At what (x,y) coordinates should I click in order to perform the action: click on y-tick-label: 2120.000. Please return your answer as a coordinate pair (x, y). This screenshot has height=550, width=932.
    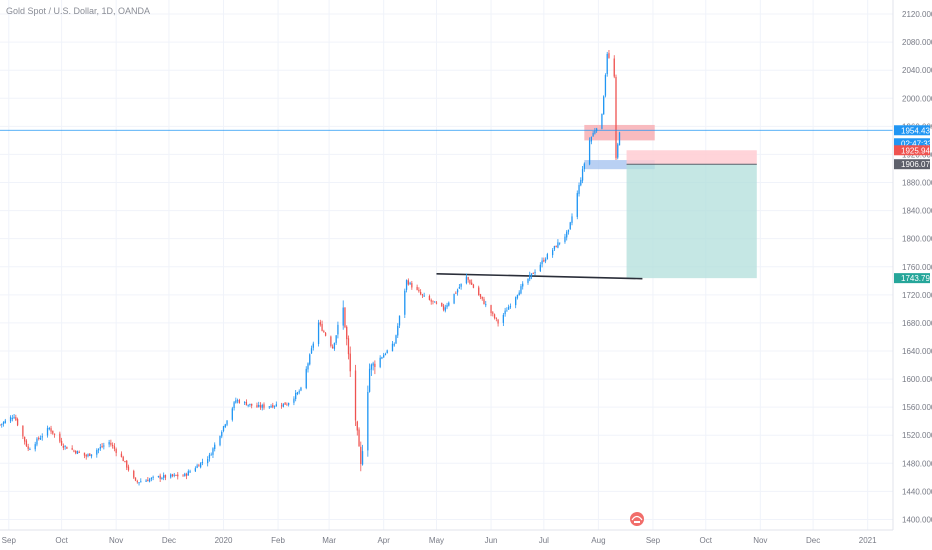
    Looking at the image, I should click on (917, 14).